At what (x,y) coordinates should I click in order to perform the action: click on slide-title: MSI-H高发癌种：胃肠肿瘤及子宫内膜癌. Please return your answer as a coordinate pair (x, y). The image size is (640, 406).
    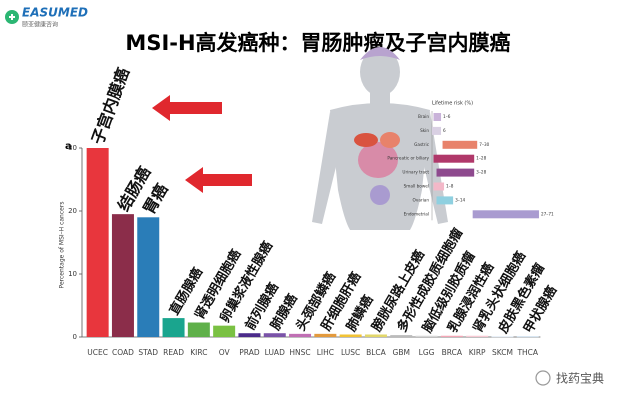
    Looking at the image, I should click on (317, 43).